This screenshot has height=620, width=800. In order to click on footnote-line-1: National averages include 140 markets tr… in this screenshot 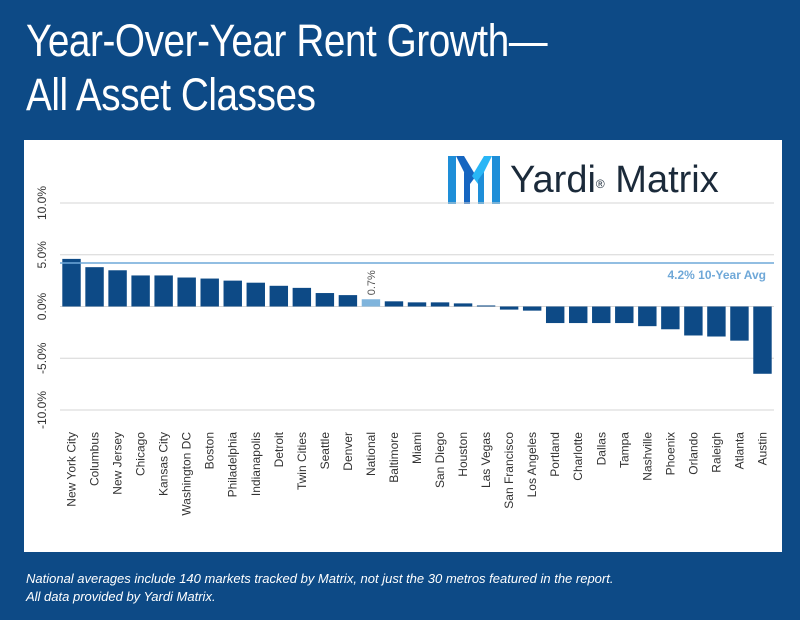, I will do `click(320, 578)`.